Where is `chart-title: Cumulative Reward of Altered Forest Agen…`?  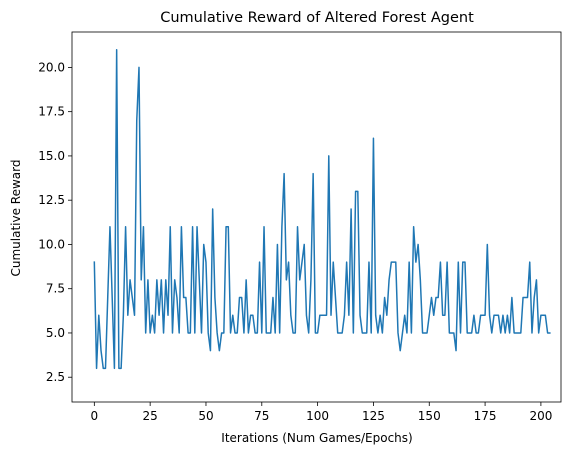
chart-title: Cumulative Reward of Altered Forest Agen… is located at coordinates (317, 18).